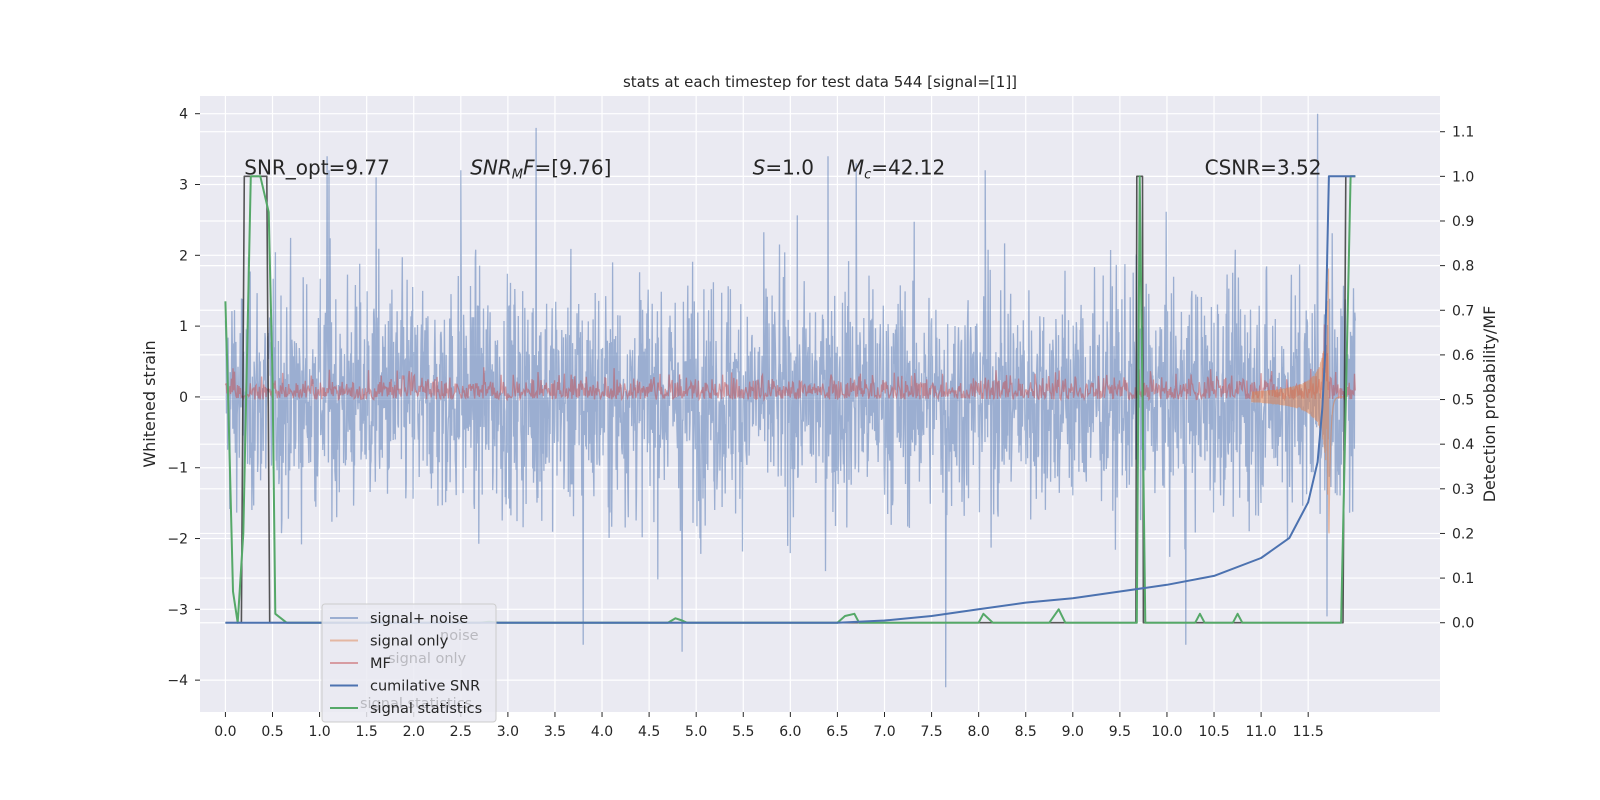 The height and width of the screenshot is (800, 1600). I want to click on annotation-0-part: SNR_opt=9.77, so click(317, 167).